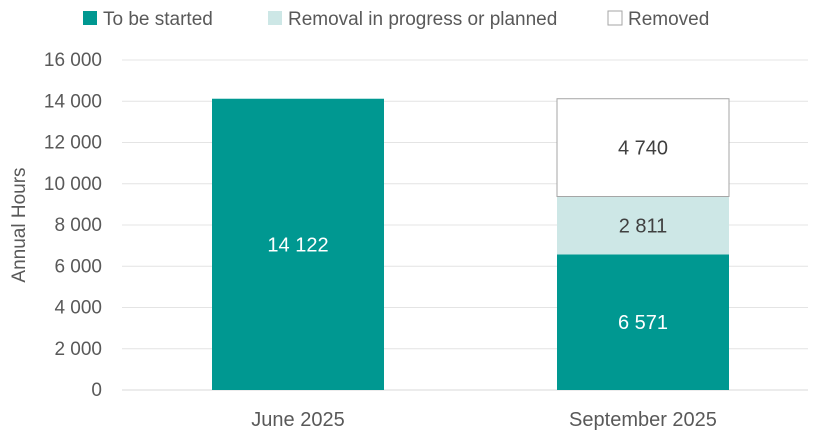 The width and height of the screenshot is (822, 443). What do you see at coordinates (73, 60) in the screenshot?
I see `y-tick-label: 16 000` at bounding box center [73, 60].